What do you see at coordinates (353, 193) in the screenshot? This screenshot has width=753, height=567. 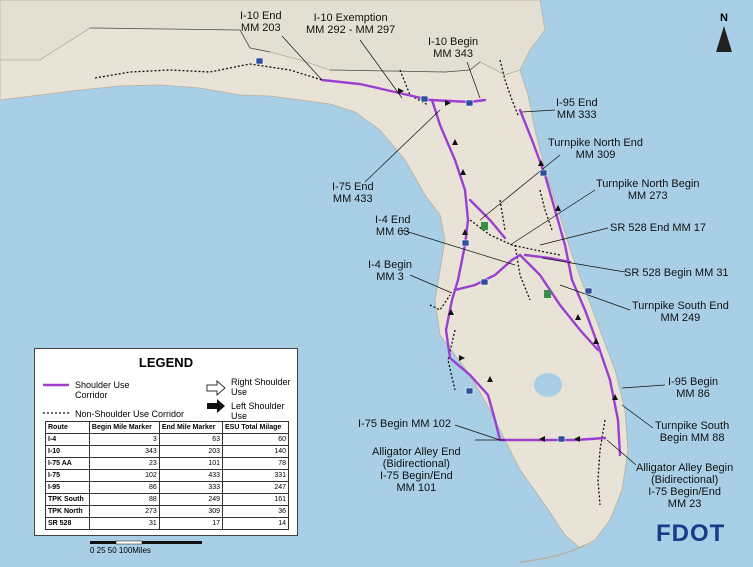 I see `label-i75-end: I-75 End MM 433` at bounding box center [353, 193].